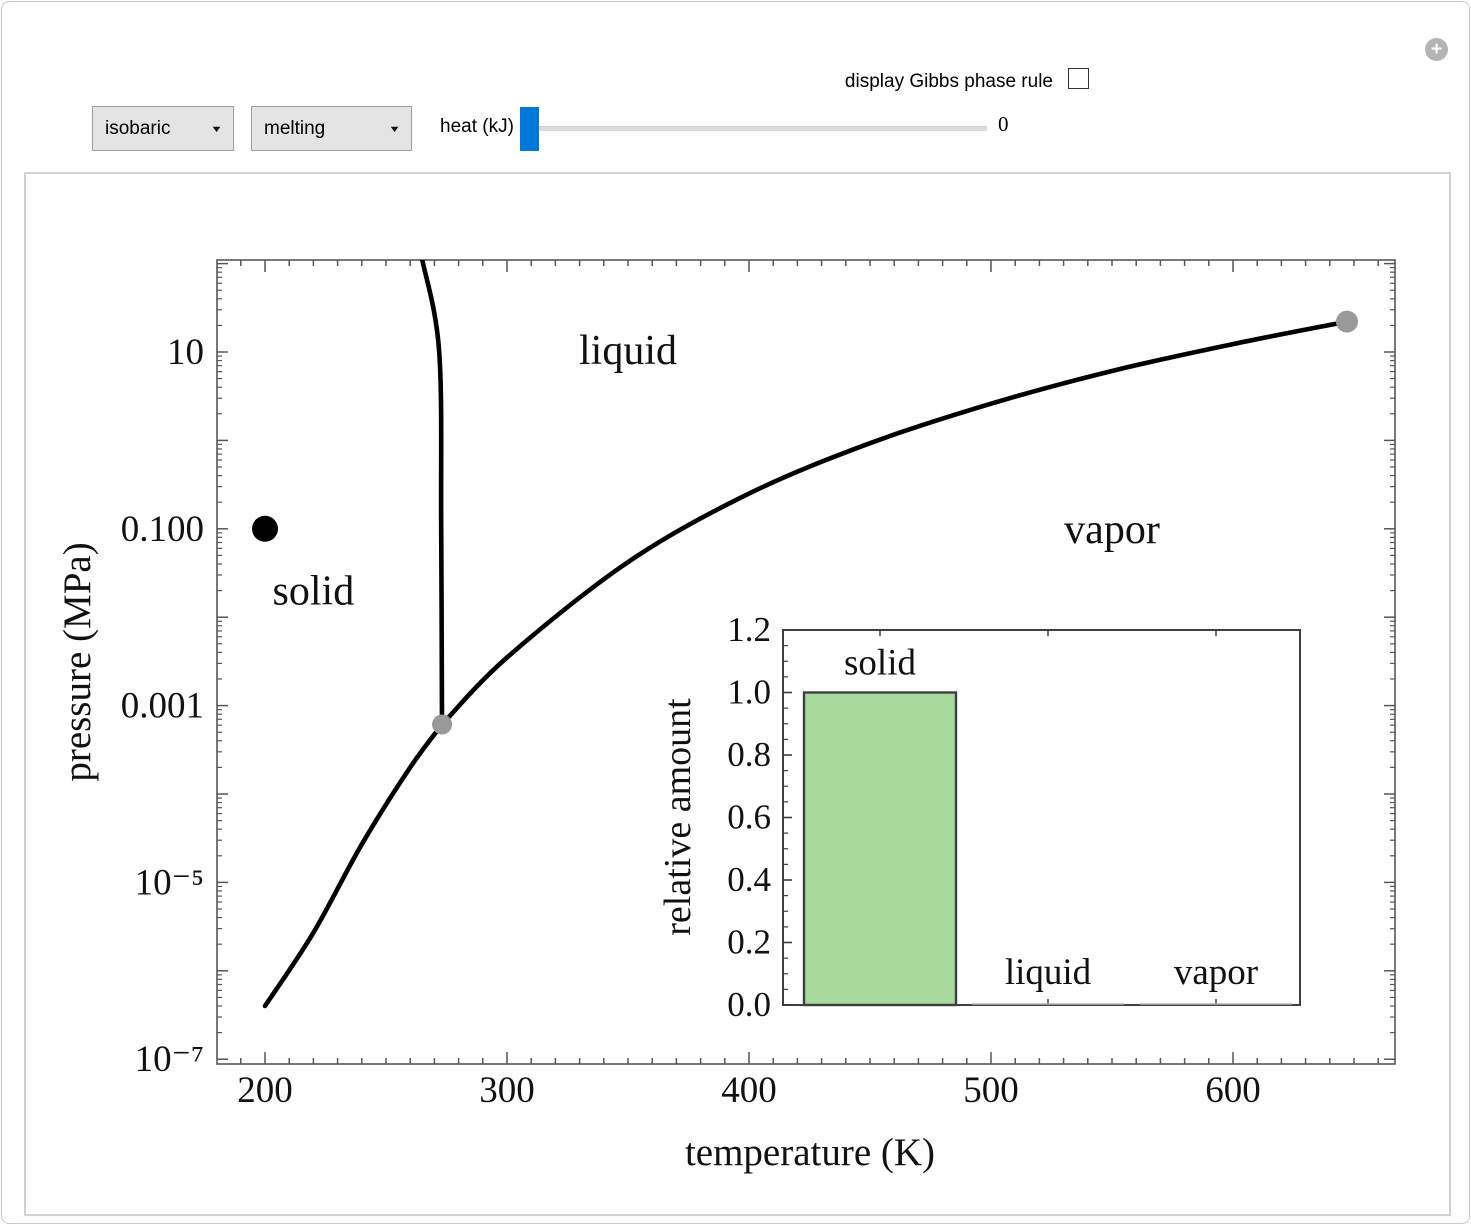 This screenshot has width=1471, height=1227. I want to click on y-tick-label: 10⁻⁷, so click(169, 1059).